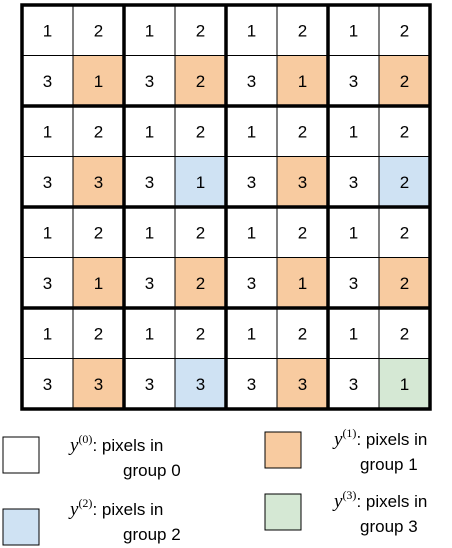 The height and width of the screenshot is (548, 452). I want to click on legend-group: group 0, so click(152, 470).